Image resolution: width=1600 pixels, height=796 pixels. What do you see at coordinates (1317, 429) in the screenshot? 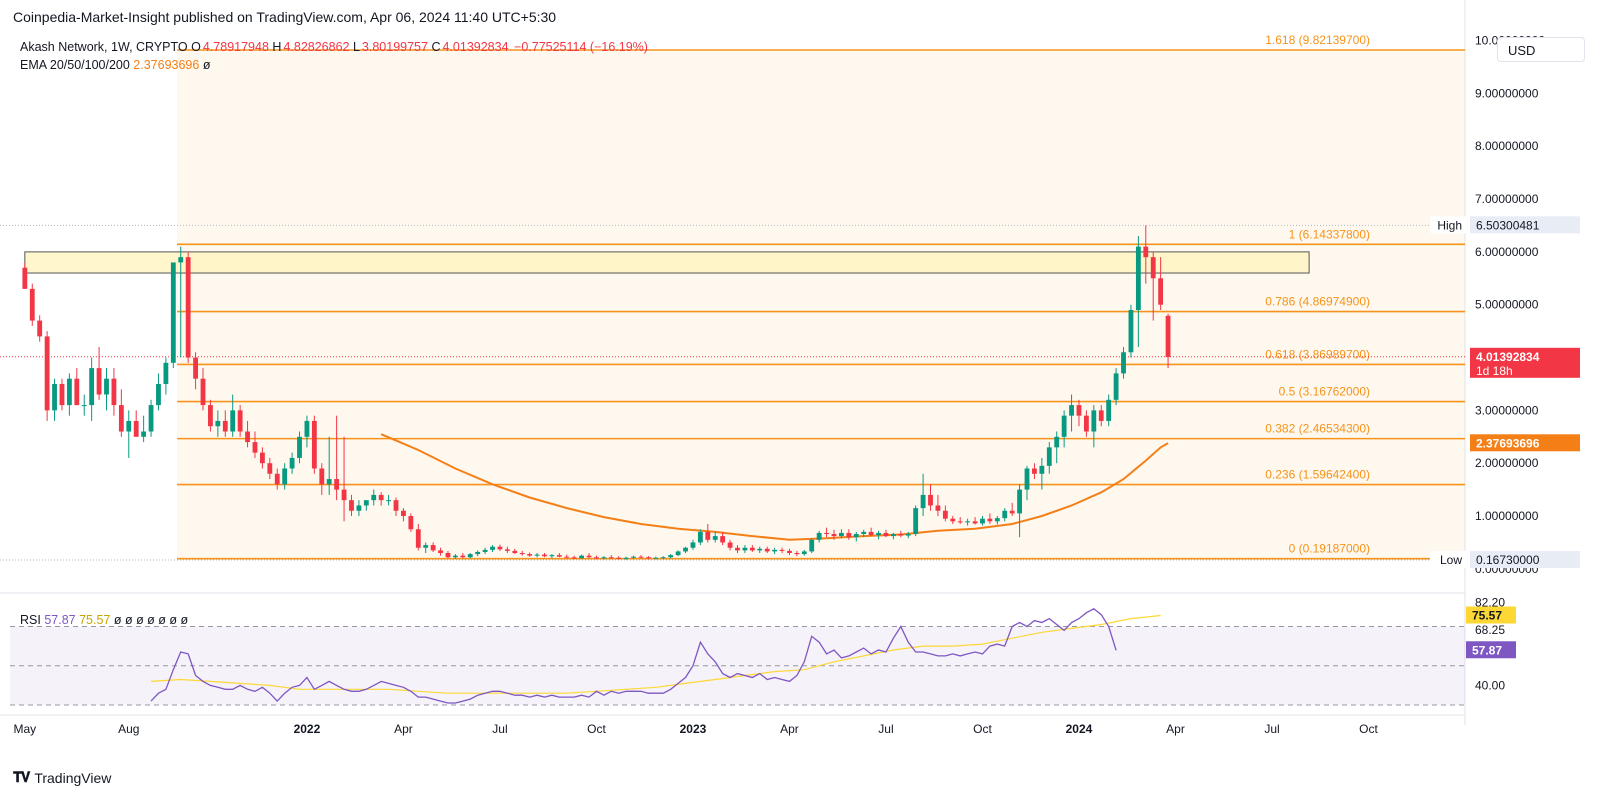
I see `fib-level-label: 0.382 (2.46534300)` at bounding box center [1317, 429].